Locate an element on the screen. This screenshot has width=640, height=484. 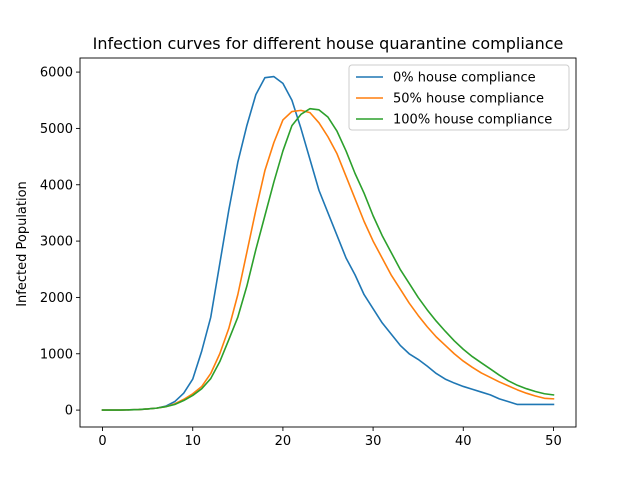
y-tick-label: 2000 is located at coordinates (56, 298).